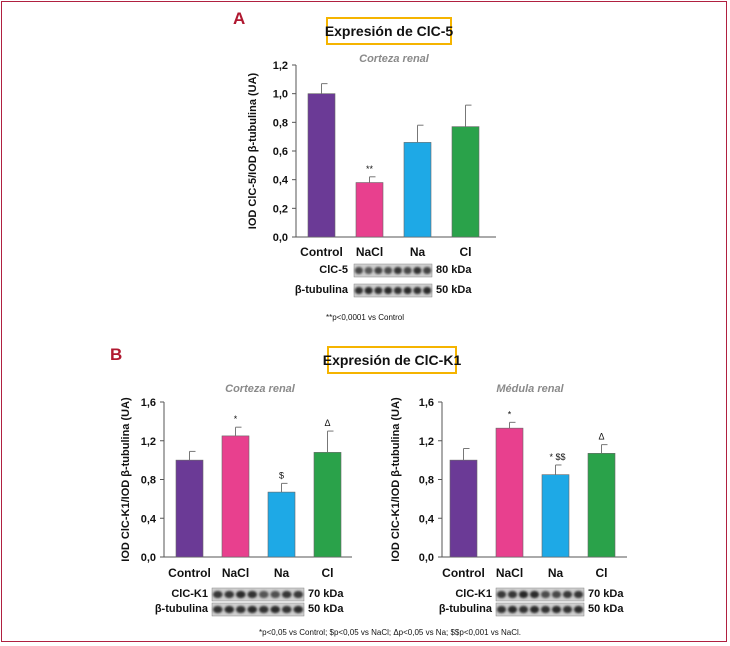  I want to click on chart-b1-annotation-cl: Δ, so click(327, 423).